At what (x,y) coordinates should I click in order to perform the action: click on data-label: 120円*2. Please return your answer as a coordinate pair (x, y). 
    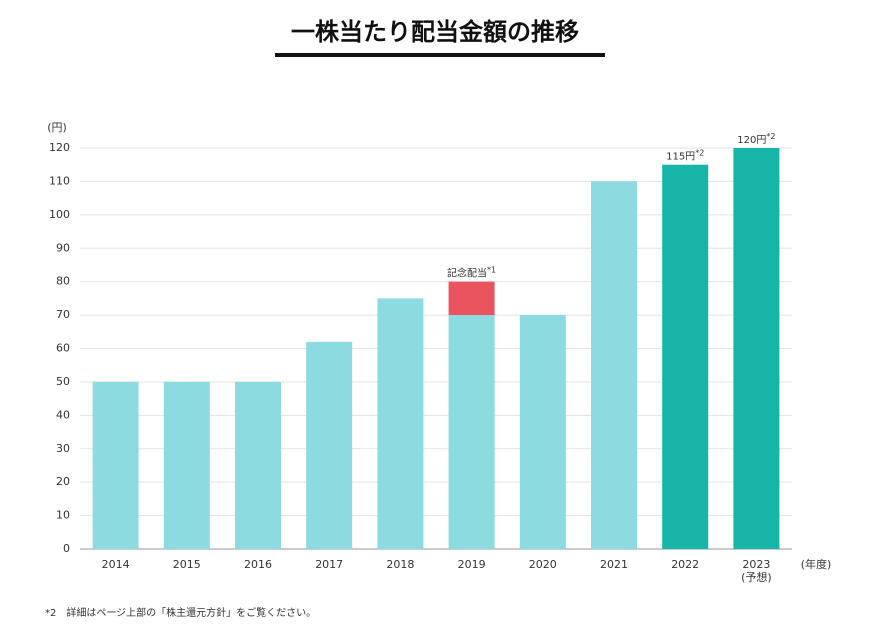
    Looking at the image, I should click on (756, 139).